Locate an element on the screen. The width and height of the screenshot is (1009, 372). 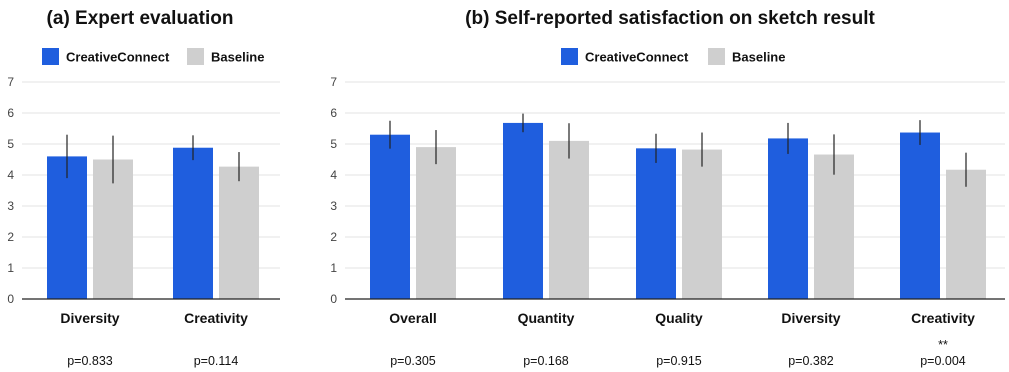
p-value: p=0.004 is located at coordinates (943, 361).